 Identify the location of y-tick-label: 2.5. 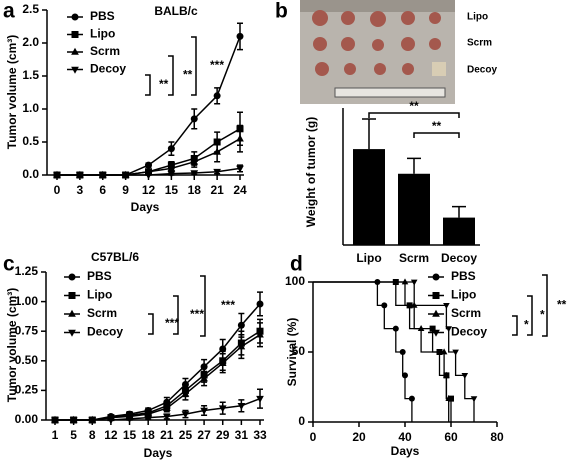
(30, 9).